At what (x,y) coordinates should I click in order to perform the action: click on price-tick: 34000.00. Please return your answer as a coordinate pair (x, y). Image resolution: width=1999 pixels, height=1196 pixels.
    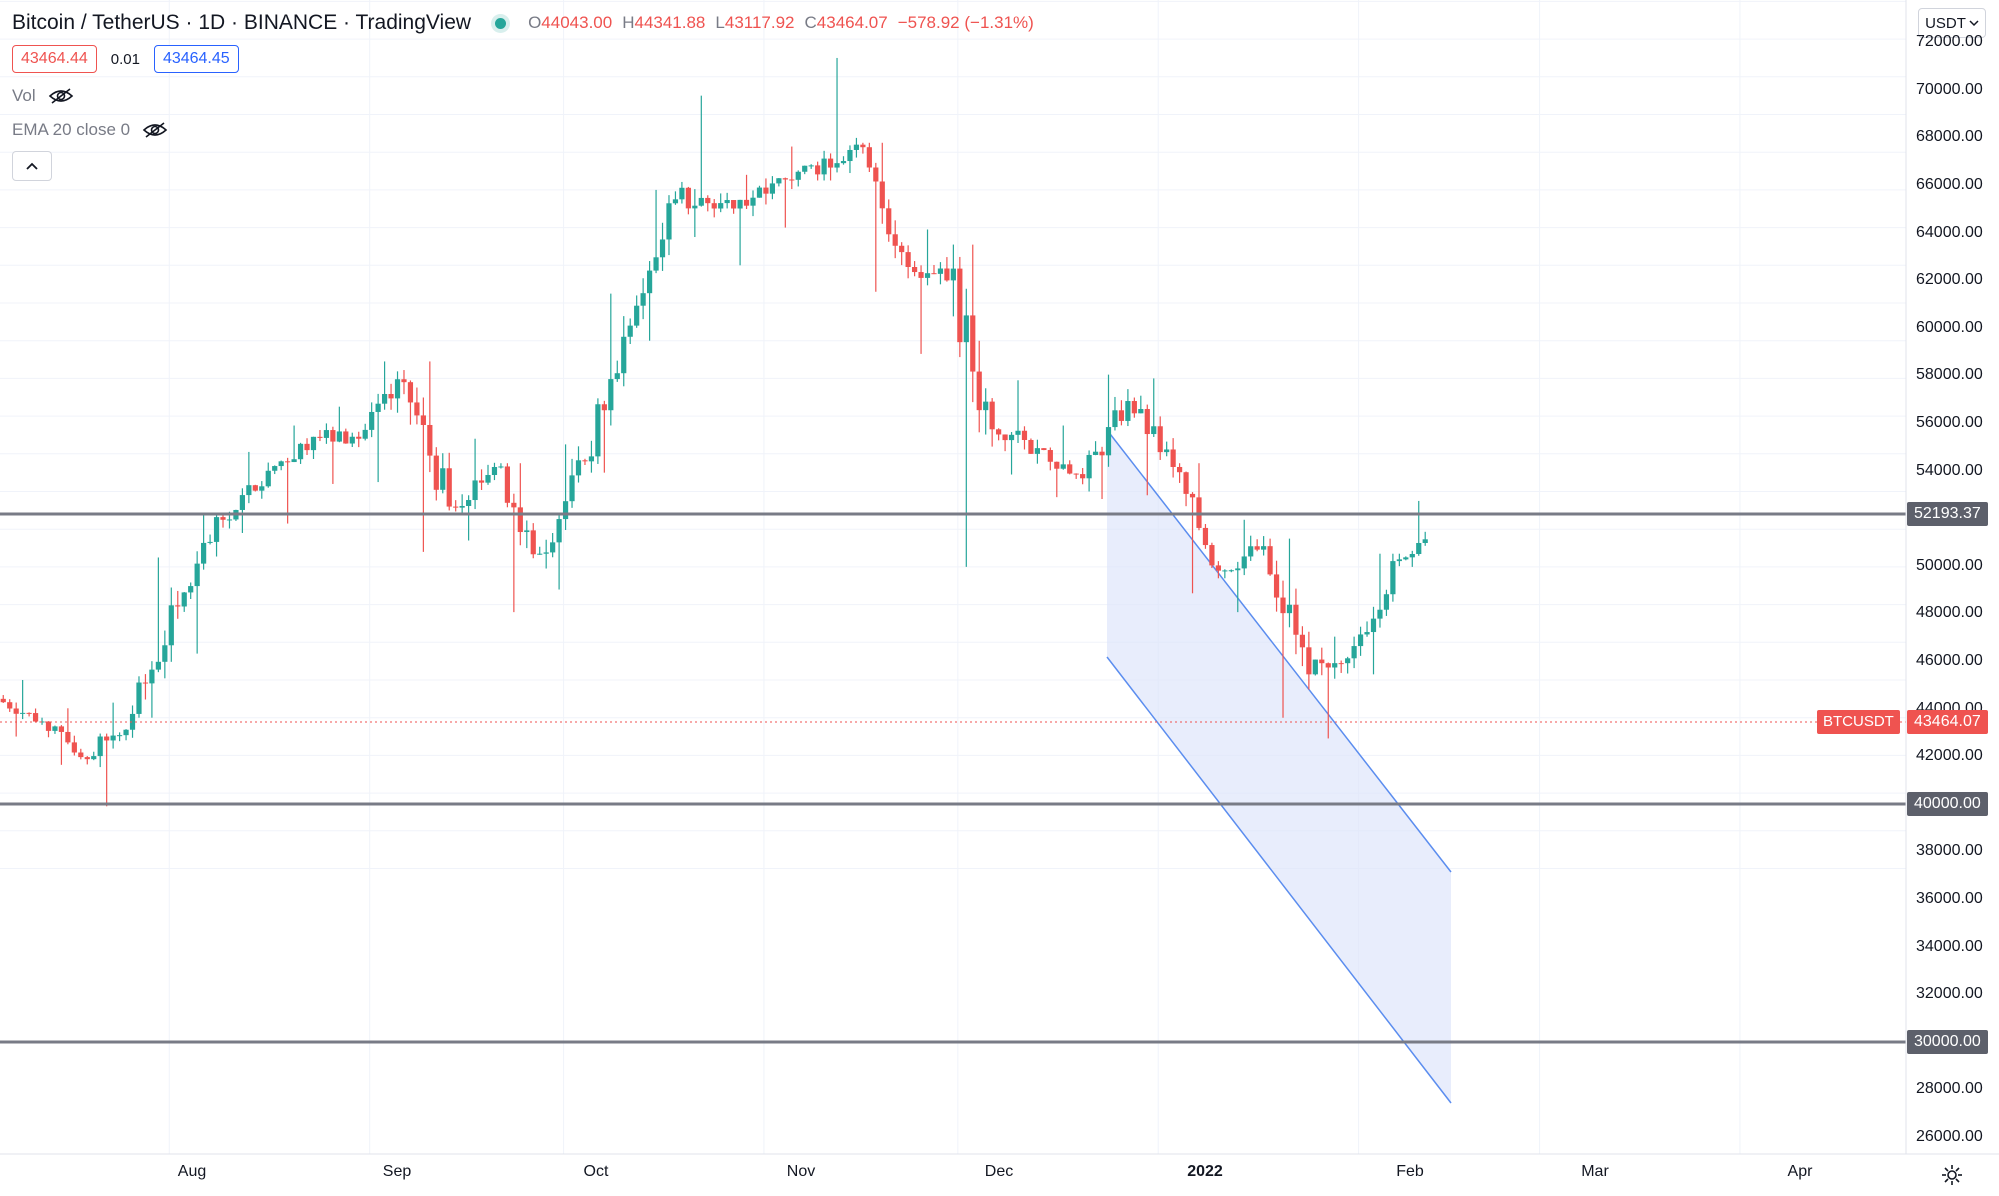
    Looking at the image, I should click on (1949, 946).